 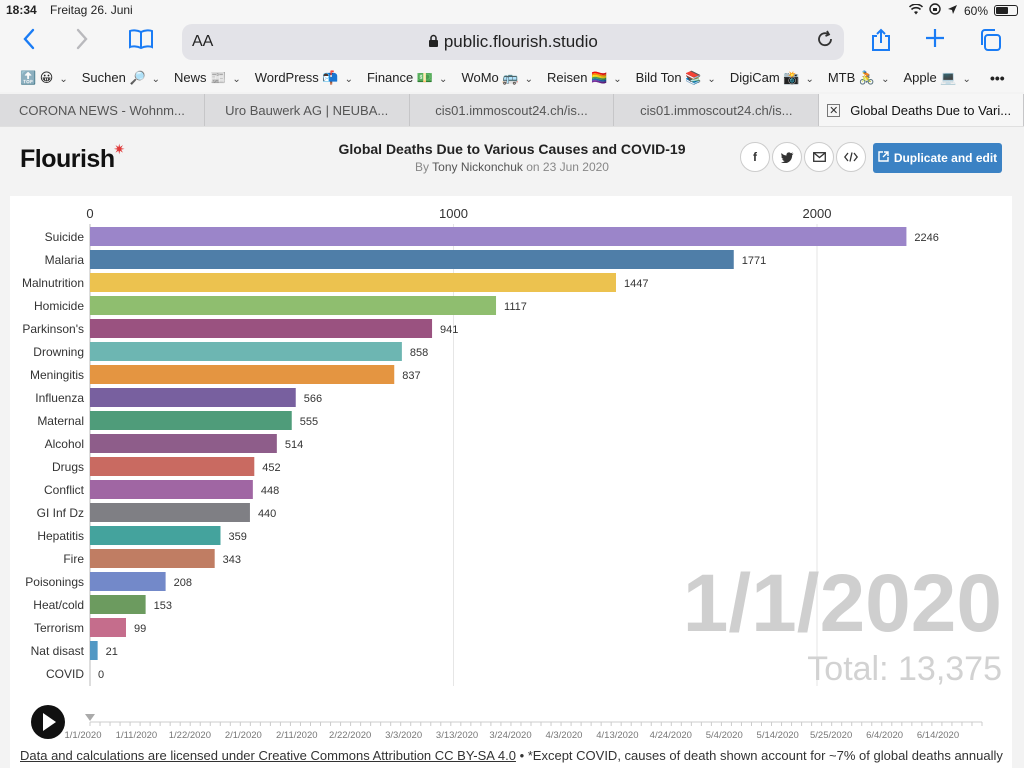 I want to click on value-label: 99, so click(x=140, y=629).